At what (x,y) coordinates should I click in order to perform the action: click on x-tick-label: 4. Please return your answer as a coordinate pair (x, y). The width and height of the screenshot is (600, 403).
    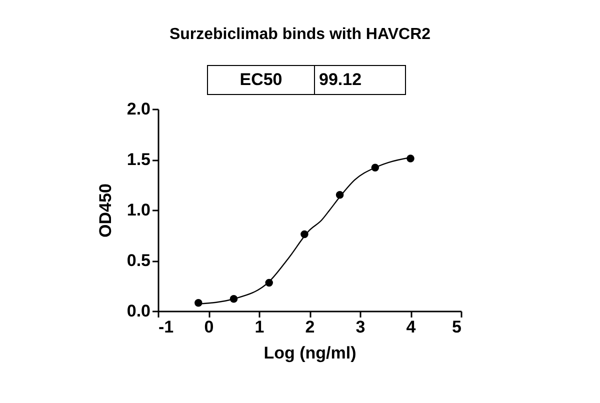
    Looking at the image, I should click on (411, 327).